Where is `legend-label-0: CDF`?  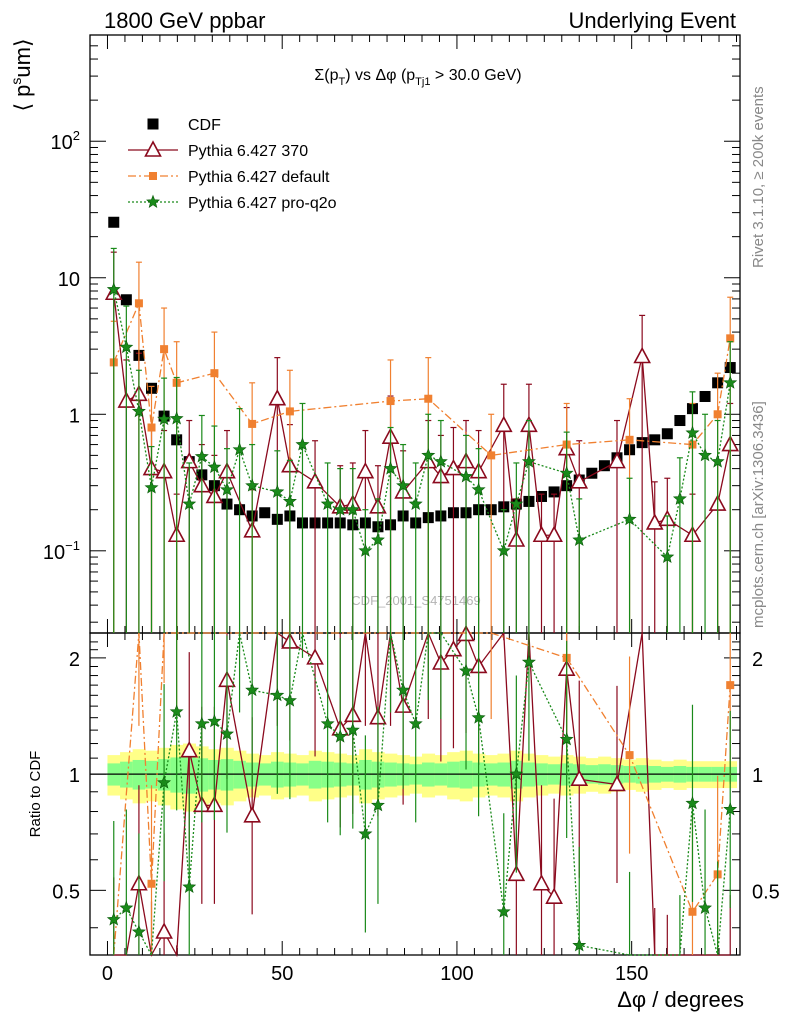 legend-label-0: CDF is located at coordinates (204, 125).